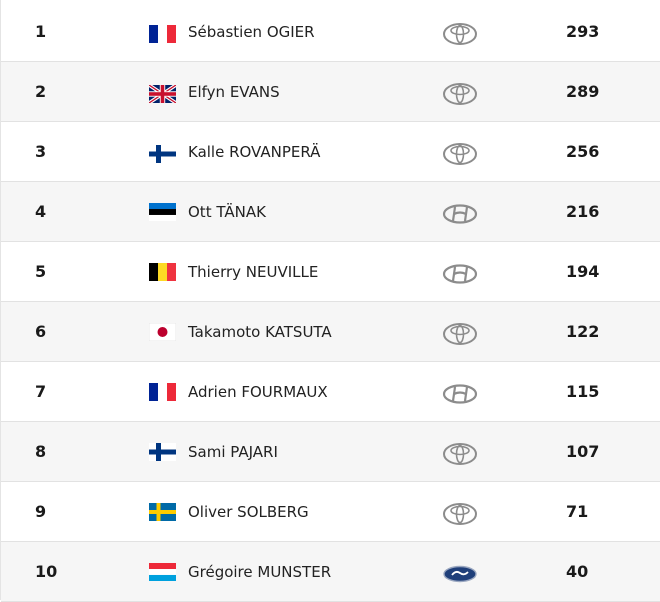  Describe the element at coordinates (577, 571) in the screenshot. I see `points: 40` at that location.